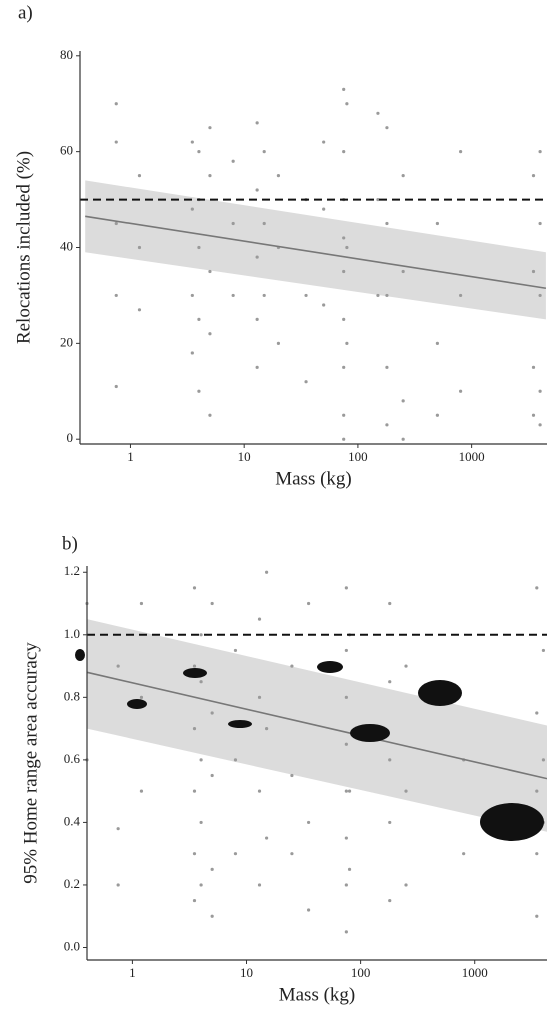 Image resolution: width=547 pixels, height=1023 pixels. What do you see at coordinates (23, 247) in the screenshot?
I see `y-axis-label: Relocations included (%)` at bounding box center [23, 247].